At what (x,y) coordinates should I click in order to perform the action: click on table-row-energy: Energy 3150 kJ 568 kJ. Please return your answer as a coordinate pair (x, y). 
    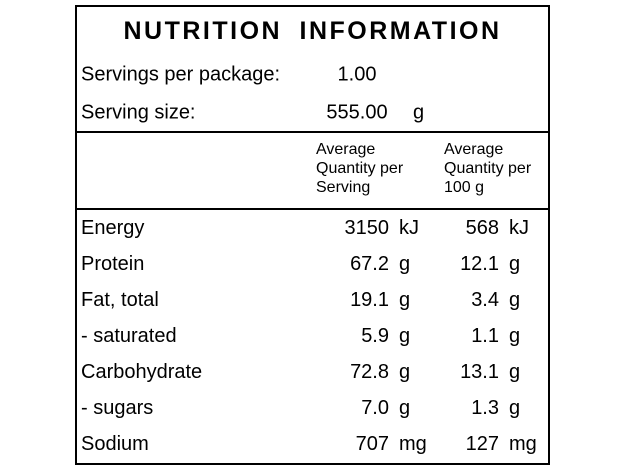
    Looking at the image, I should click on (312, 228).